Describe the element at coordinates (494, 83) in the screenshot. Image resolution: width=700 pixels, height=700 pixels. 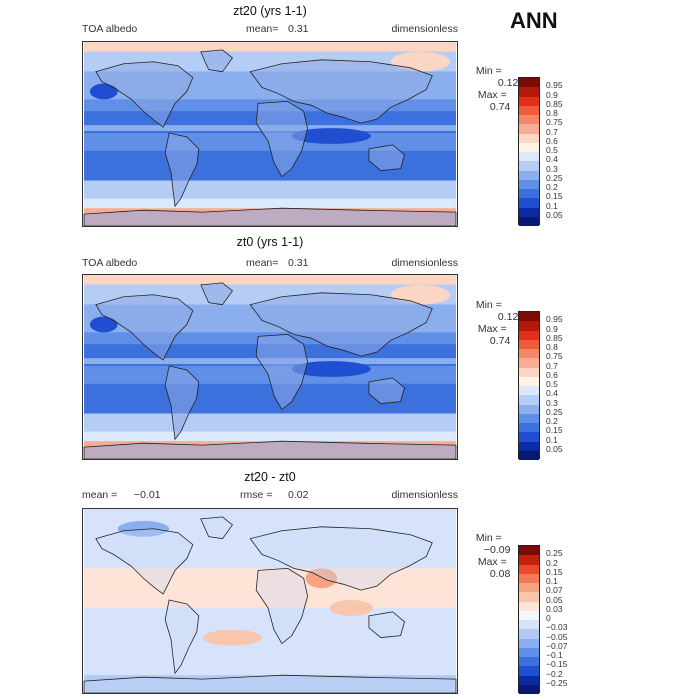
I see `panel1-minmax: Min = 0.12 Max = 0.74` at that location.